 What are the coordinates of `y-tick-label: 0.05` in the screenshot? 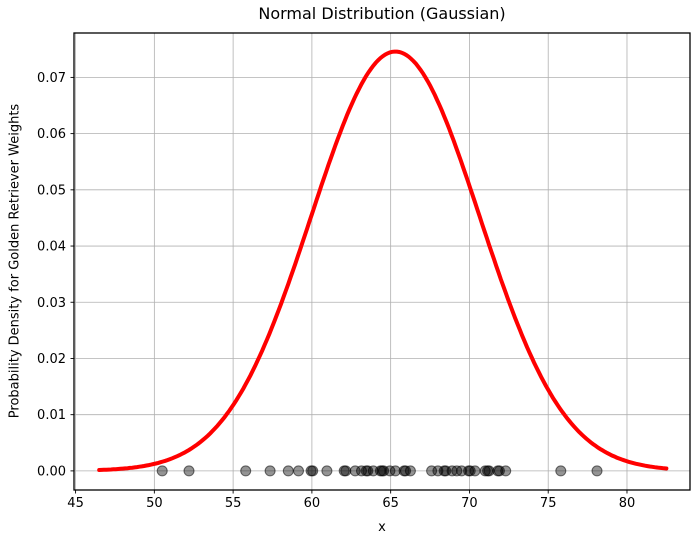 It's located at (51, 190).